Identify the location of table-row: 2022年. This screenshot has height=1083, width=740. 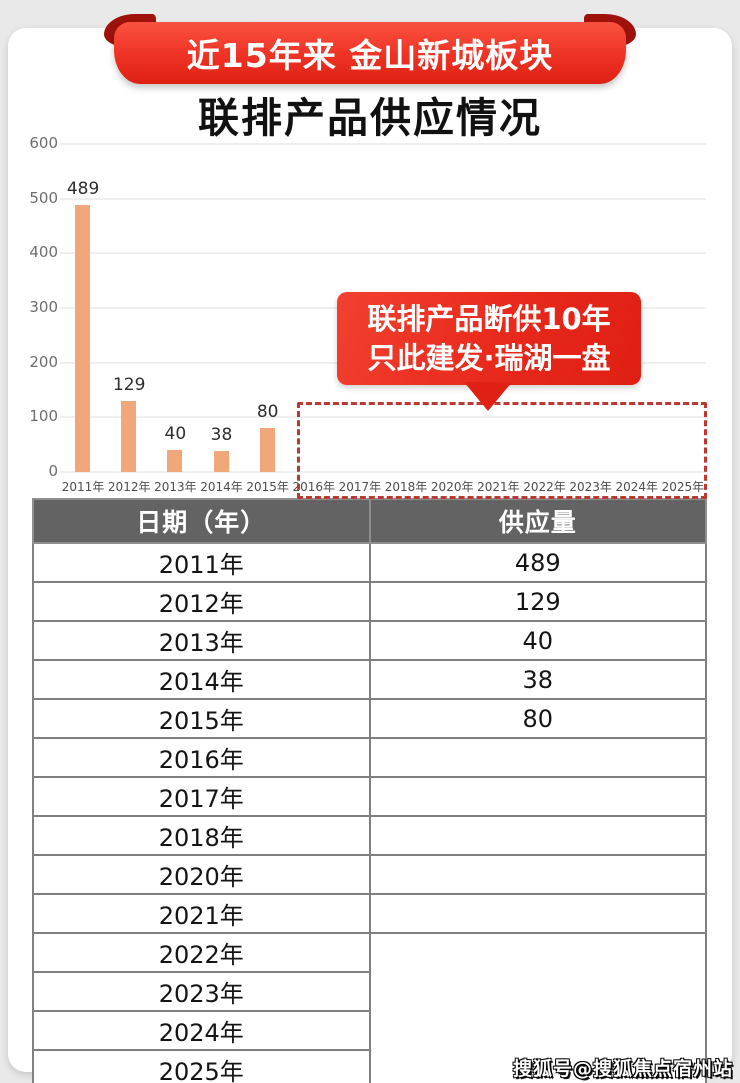
(369, 1007).